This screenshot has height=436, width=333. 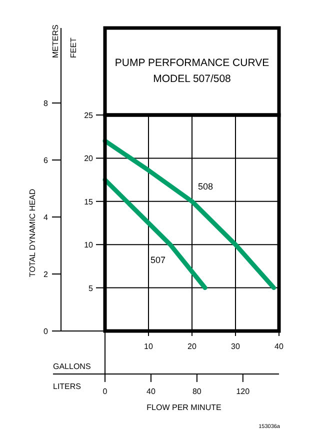 I want to click on y-tick-label: 10, so click(x=89, y=245).